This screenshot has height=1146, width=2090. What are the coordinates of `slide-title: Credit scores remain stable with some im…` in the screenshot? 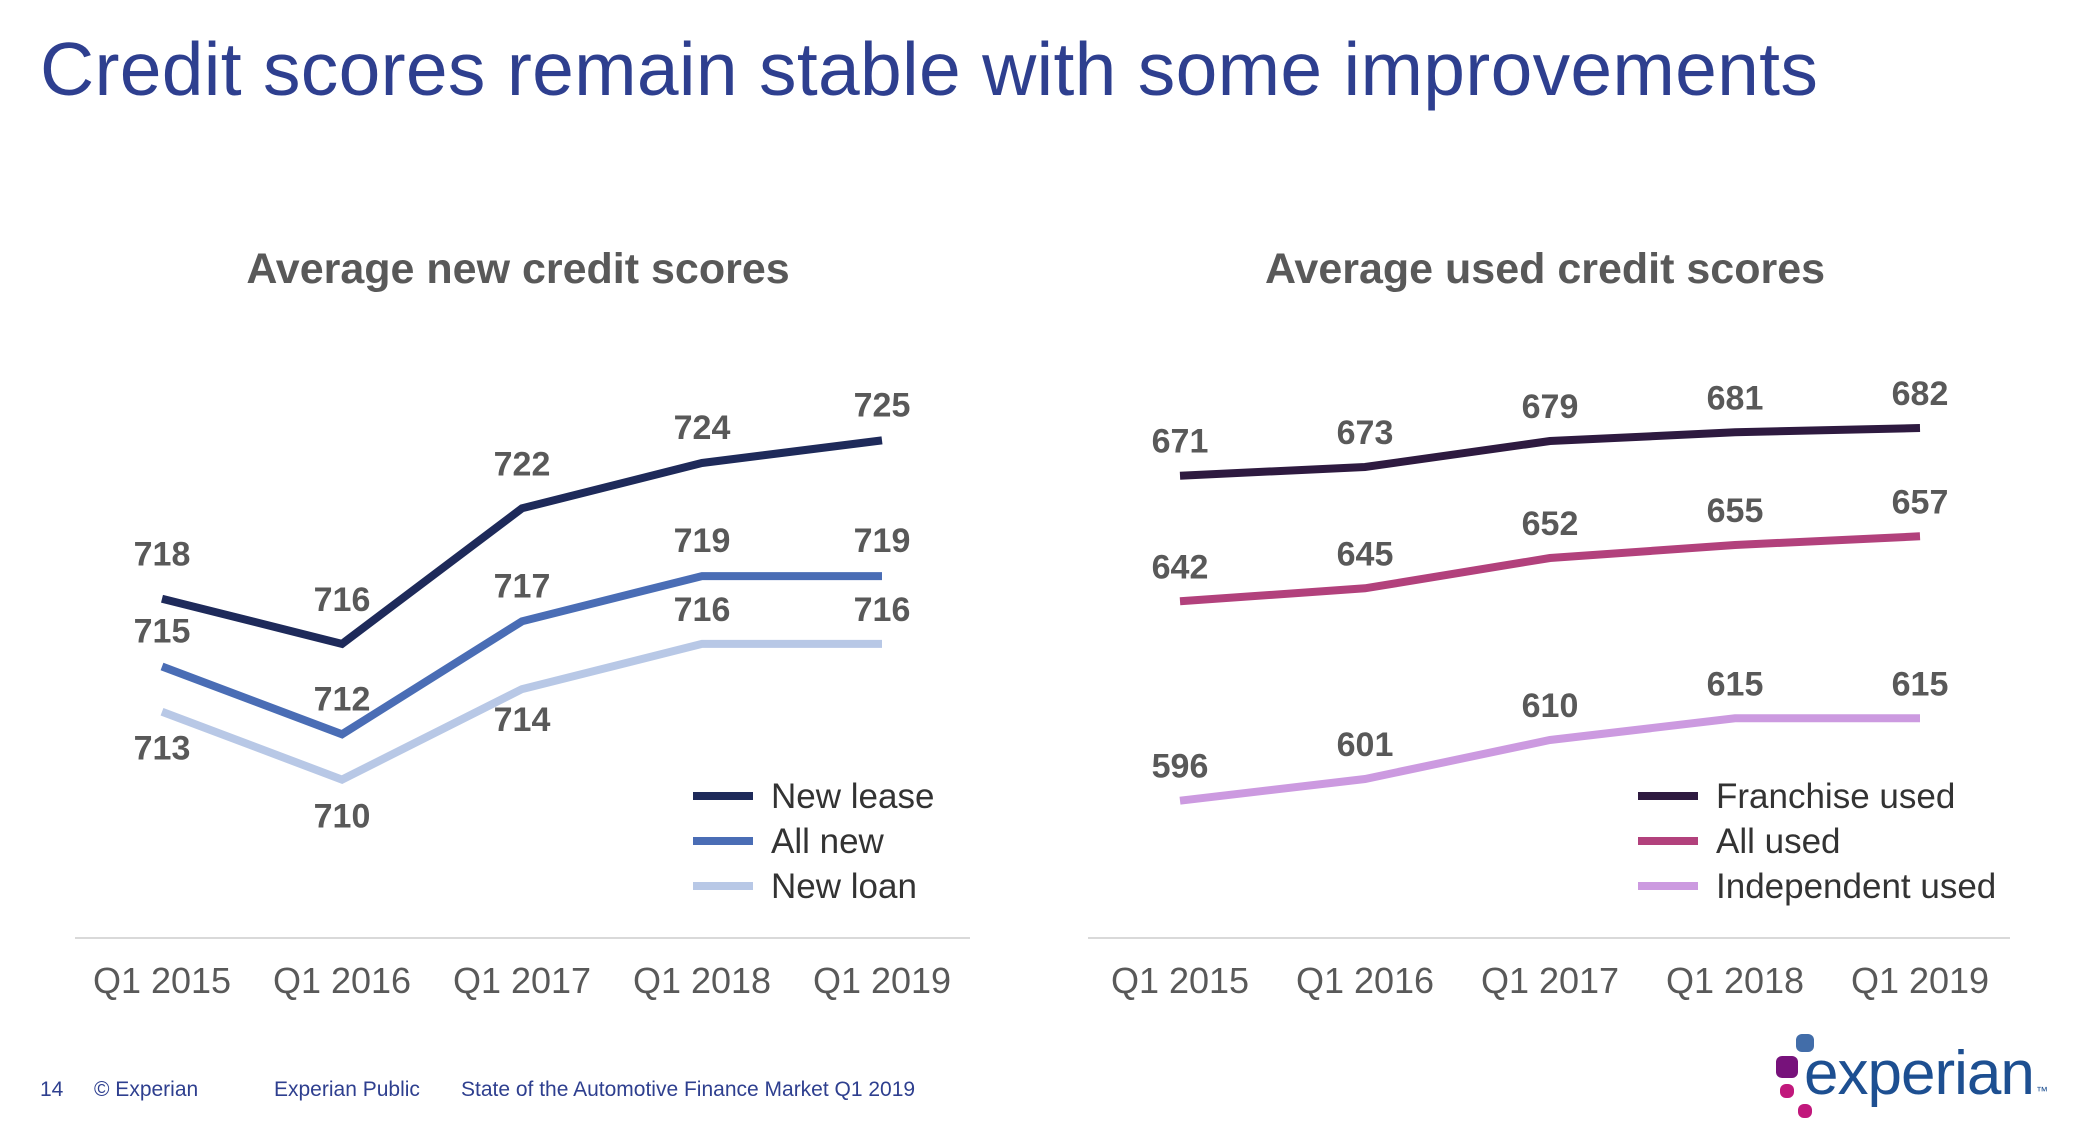 It's located at (929, 69).